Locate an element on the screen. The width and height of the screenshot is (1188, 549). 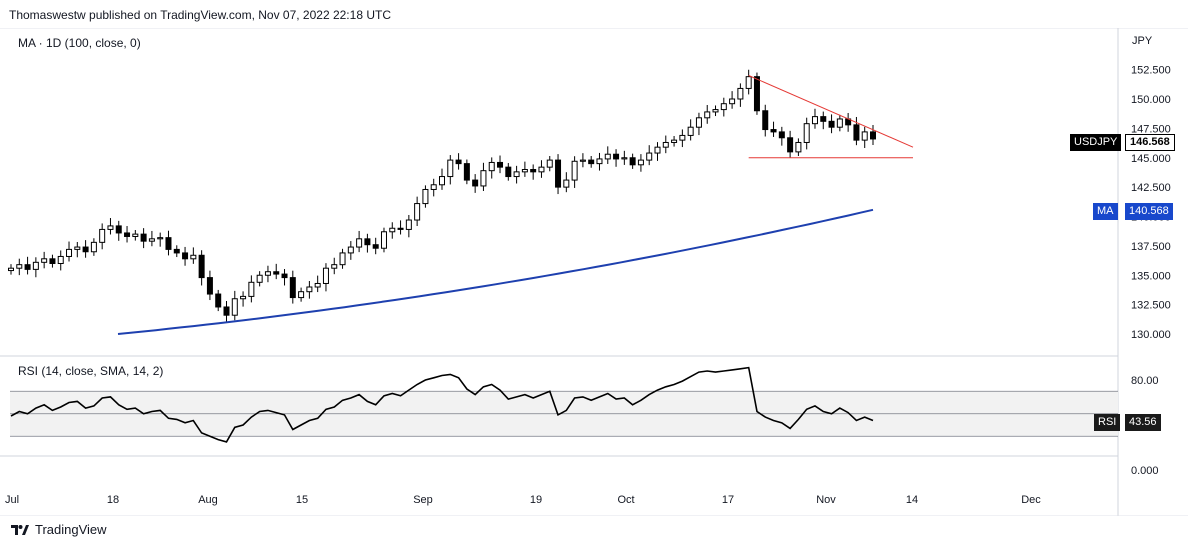
ma-indicator-label: MA · 1D (100, close, 0) is located at coordinates (79, 43).